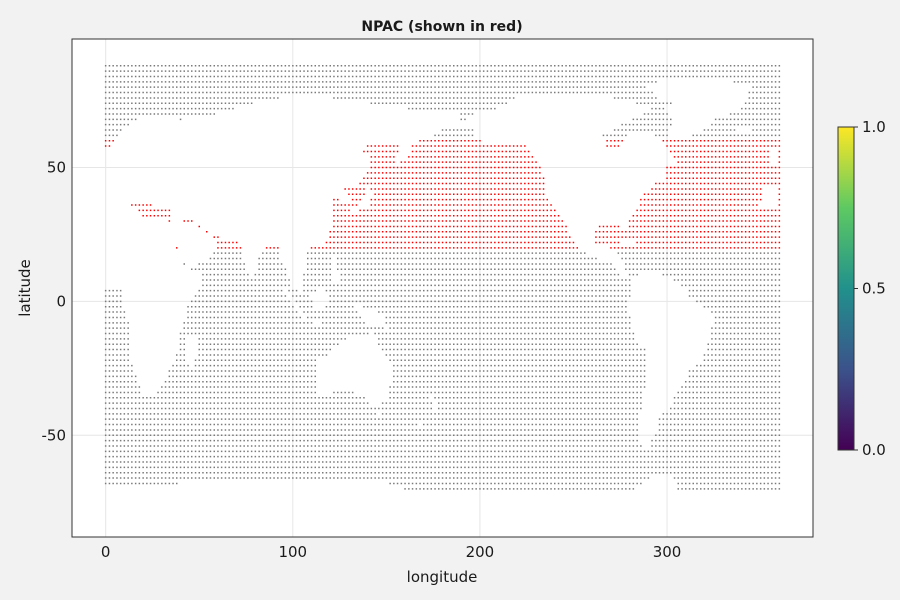 This screenshot has width=900, height=600. I want to click on colorbar-gradient, so click(846, 288).